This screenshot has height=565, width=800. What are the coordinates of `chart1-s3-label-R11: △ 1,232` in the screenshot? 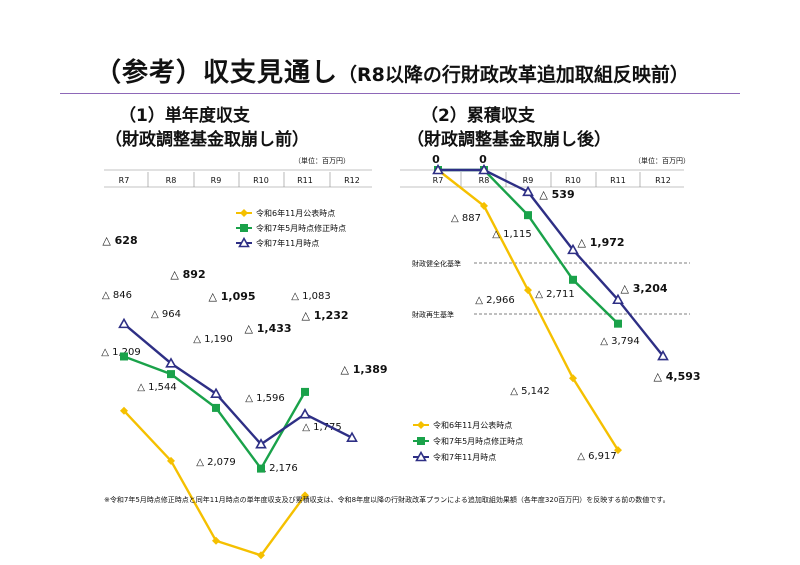 It's located at (324, 315).